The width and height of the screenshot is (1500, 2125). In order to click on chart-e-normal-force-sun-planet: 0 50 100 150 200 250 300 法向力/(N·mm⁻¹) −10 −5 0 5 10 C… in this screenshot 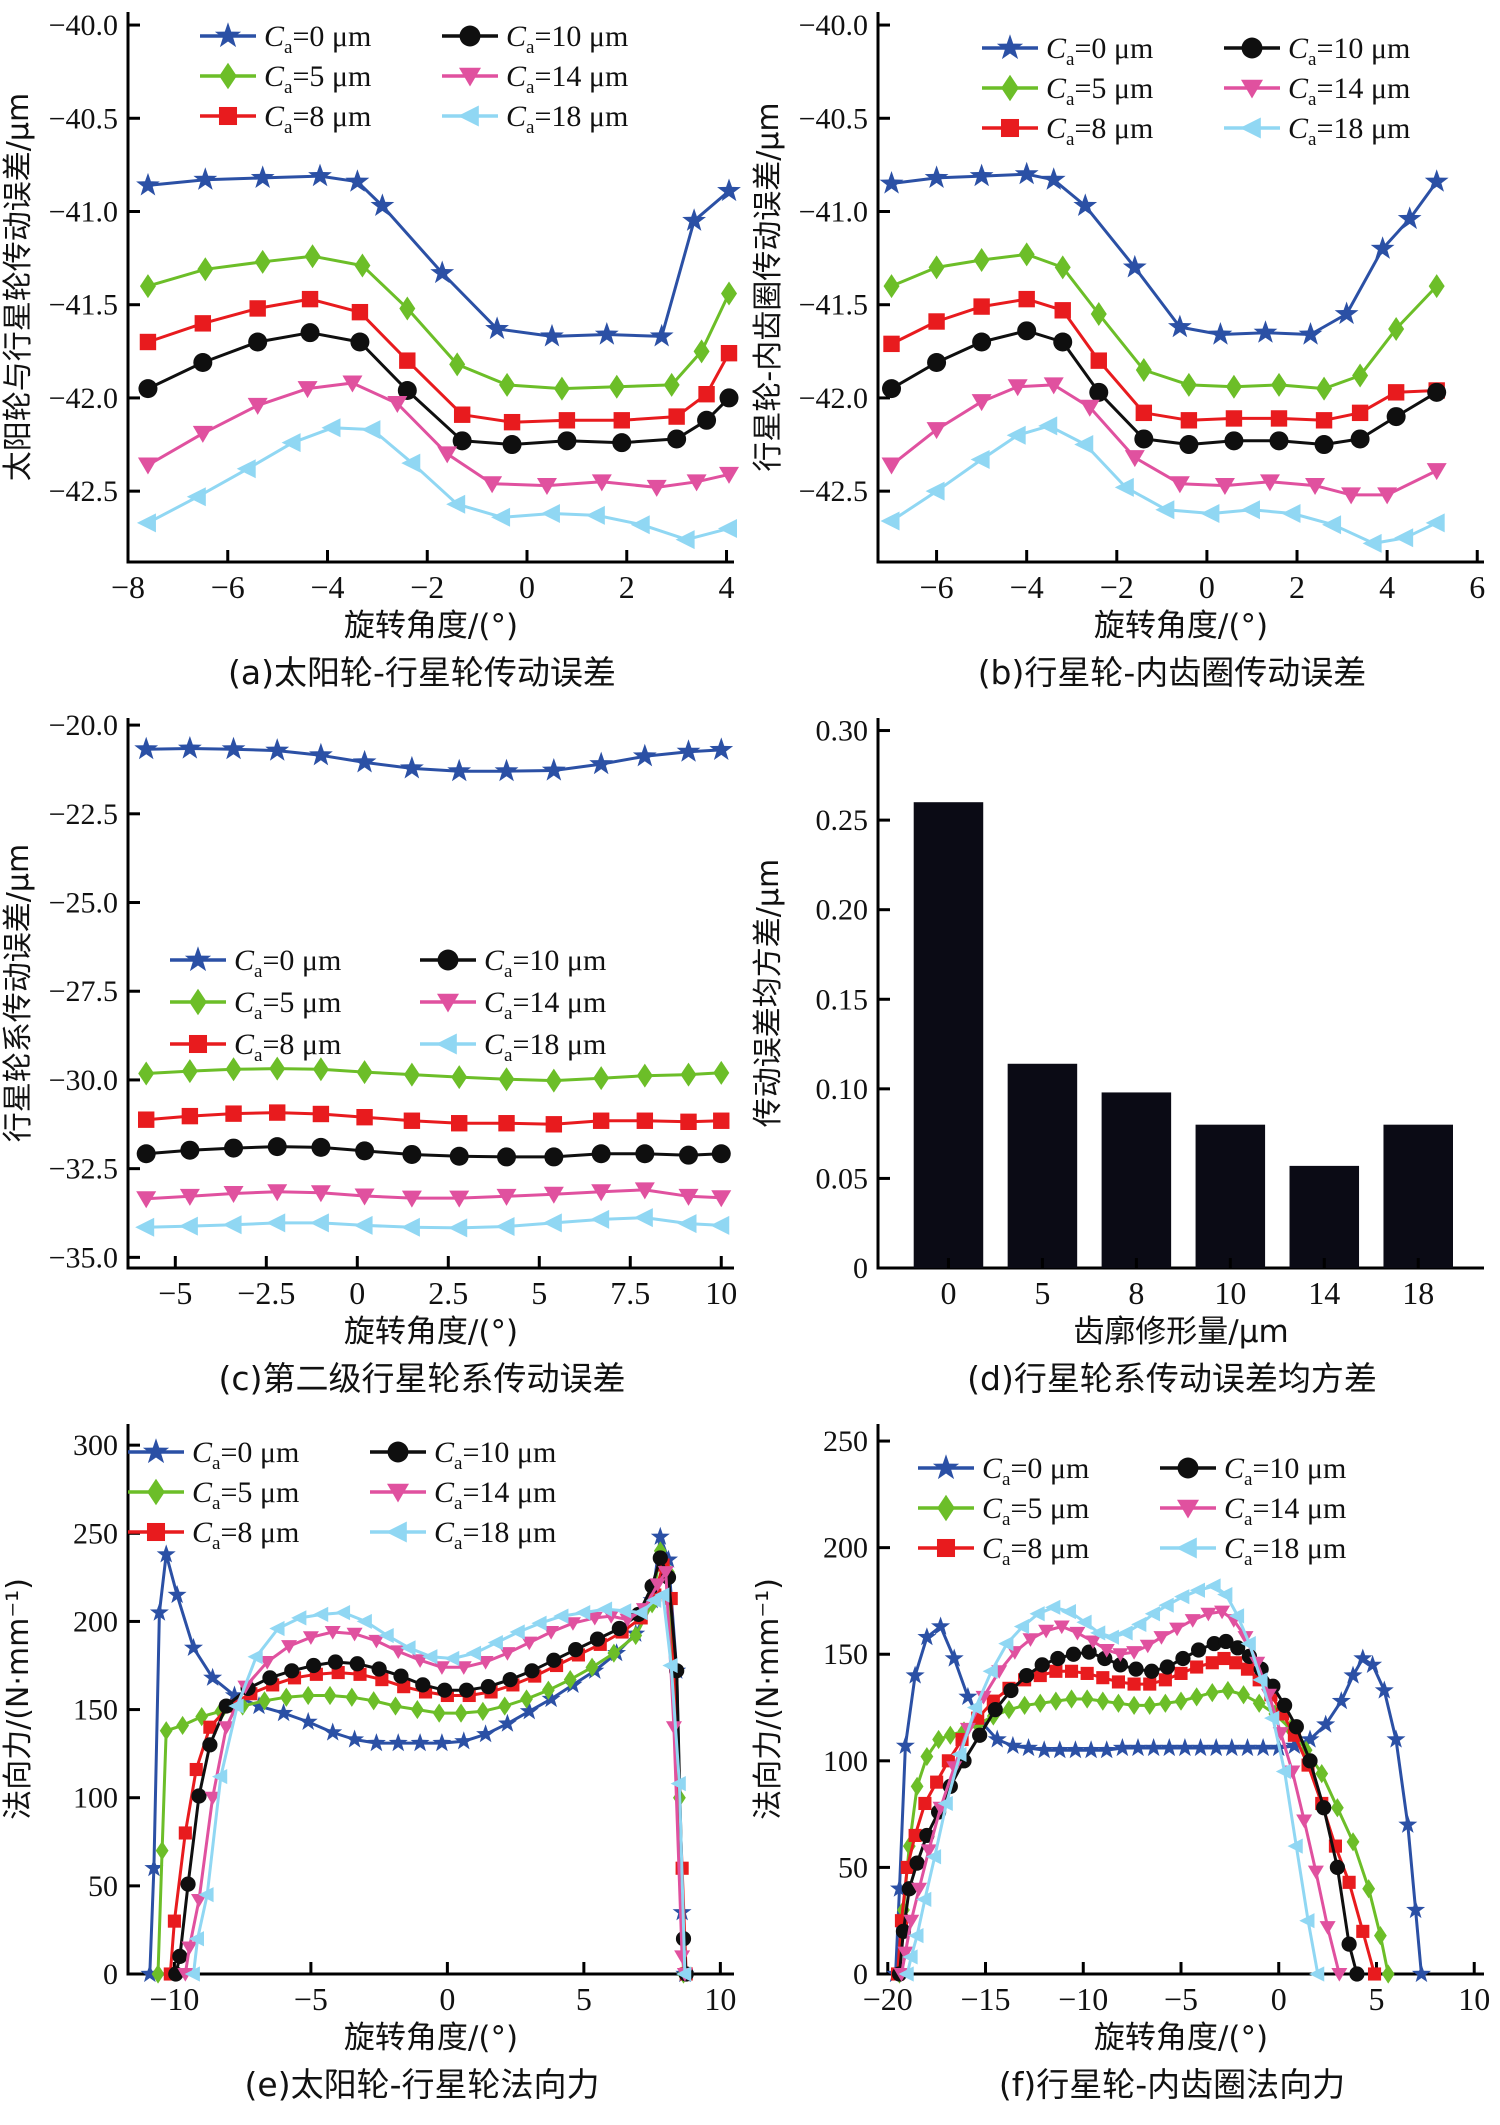, I will do `click(368, 1720)`.